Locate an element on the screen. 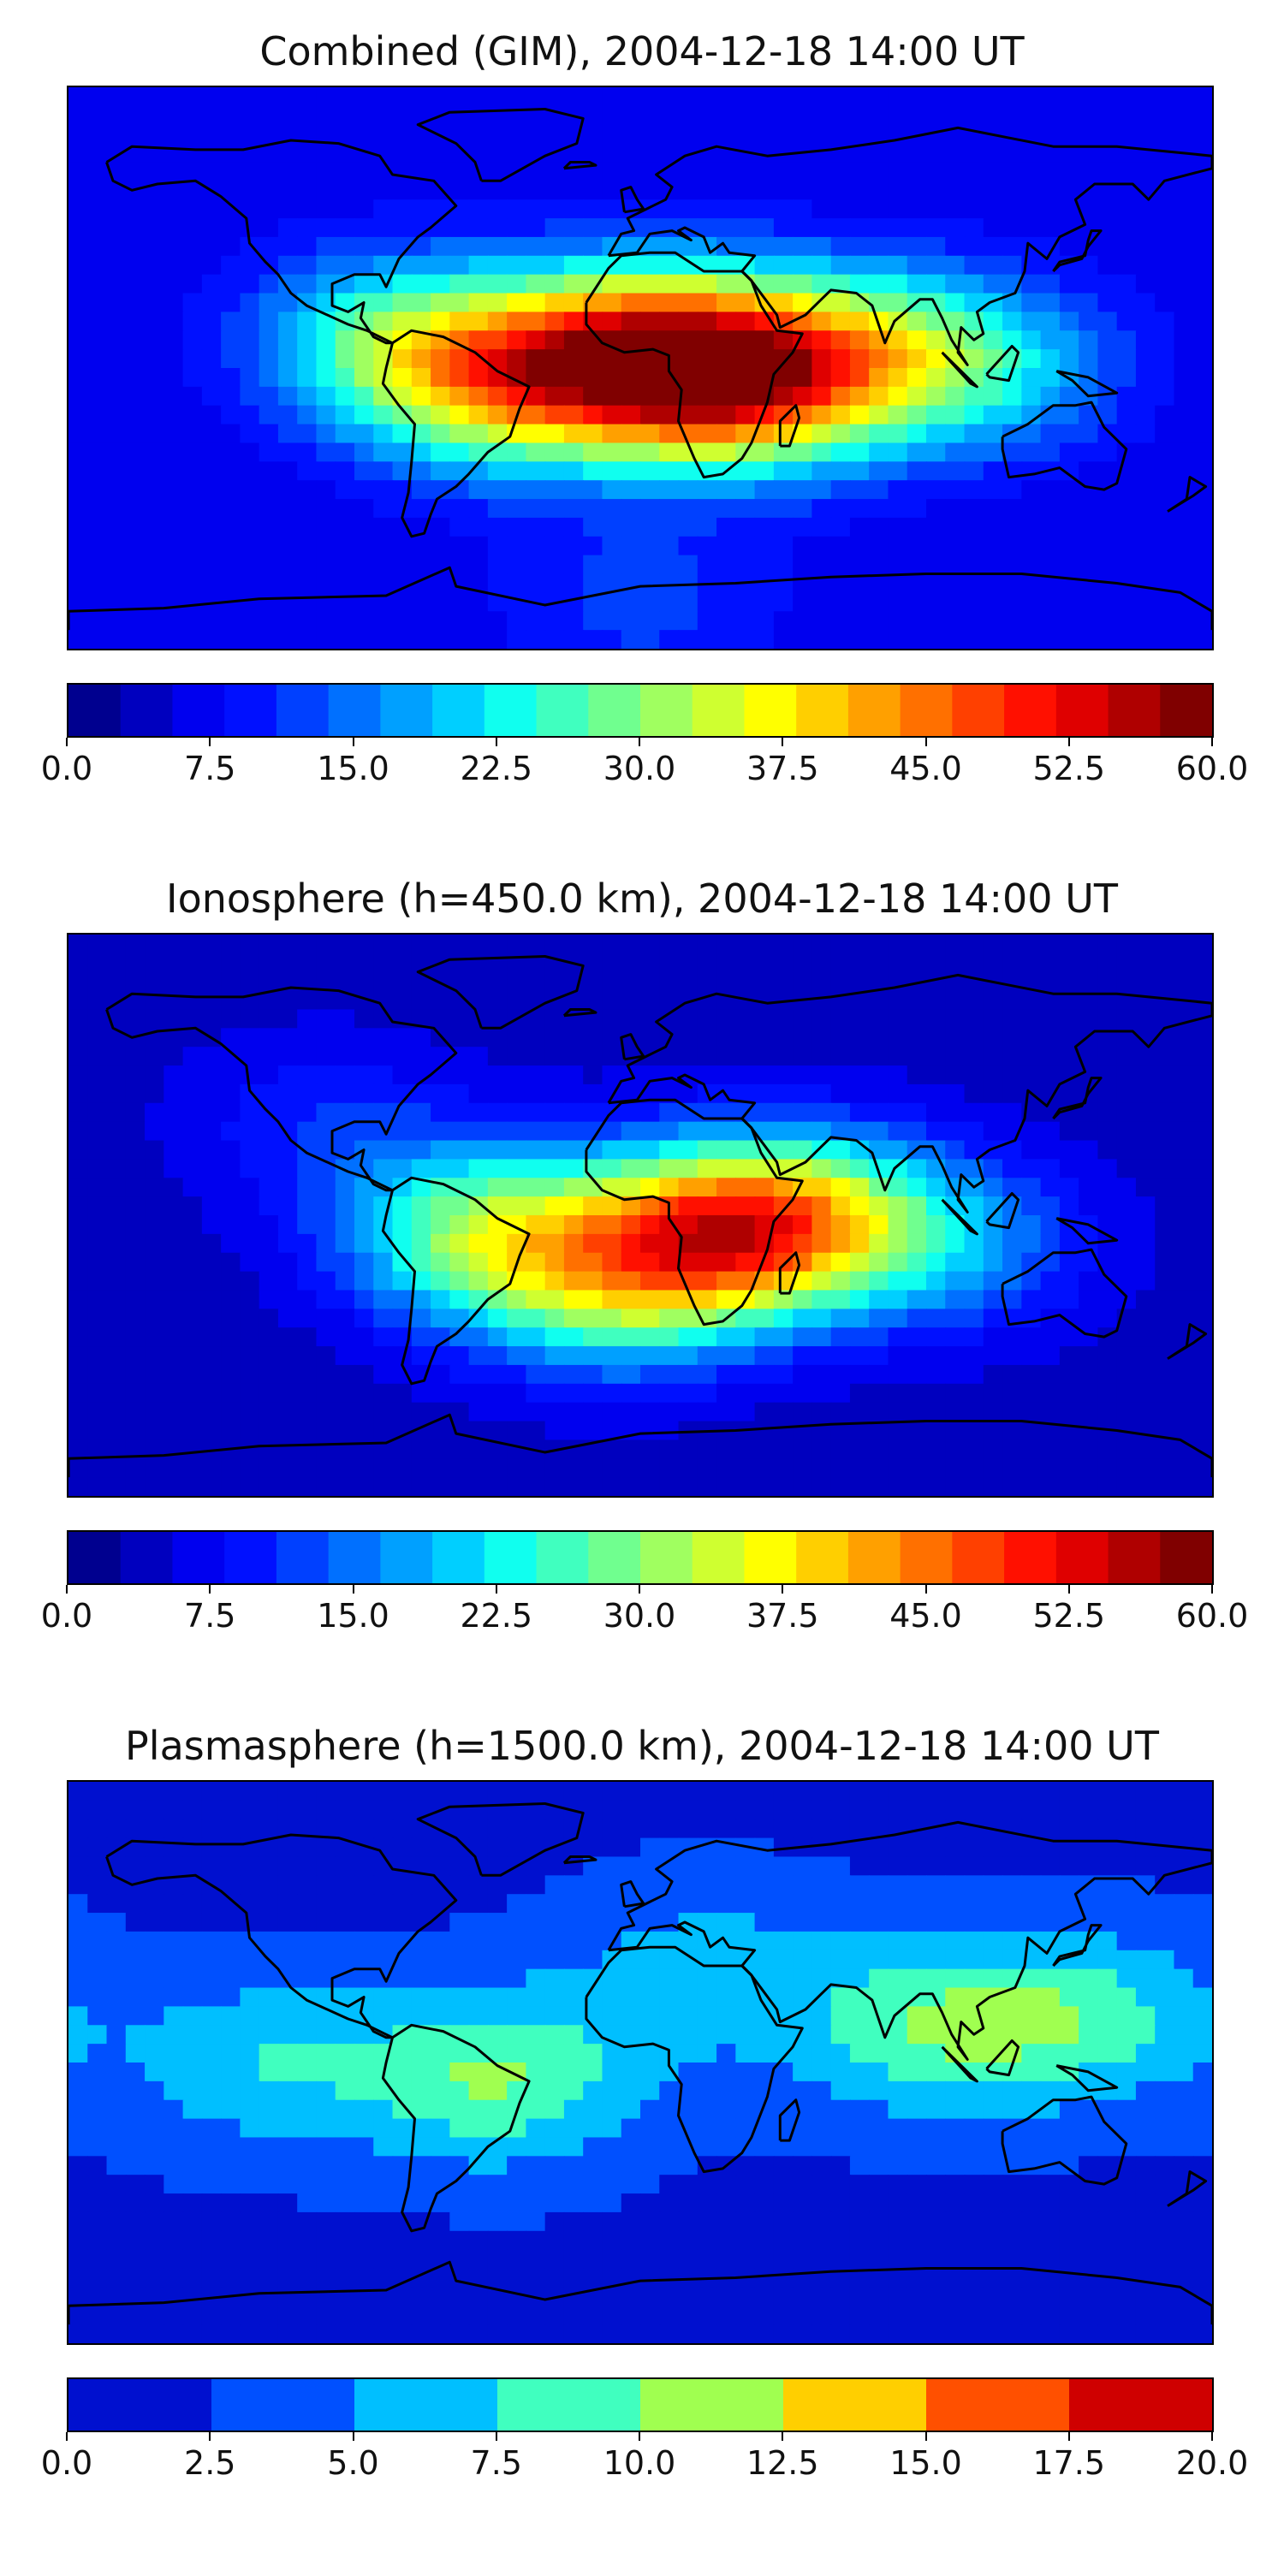 This screenshot has width=1284, height=2576. colorbar-swatches-ionosphere is located at coordinates (640, 1557).